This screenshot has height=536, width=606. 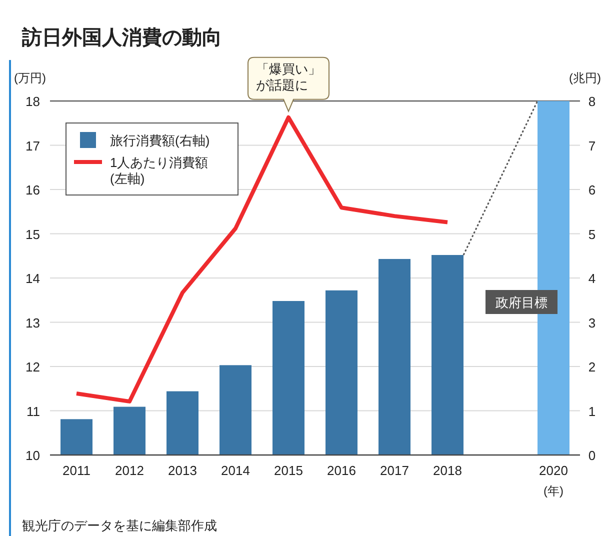 What do you see at coordinates (30, 78) in the screenshot?
I see `y-axis-title: (万円)` at bounding box center [30, 78].